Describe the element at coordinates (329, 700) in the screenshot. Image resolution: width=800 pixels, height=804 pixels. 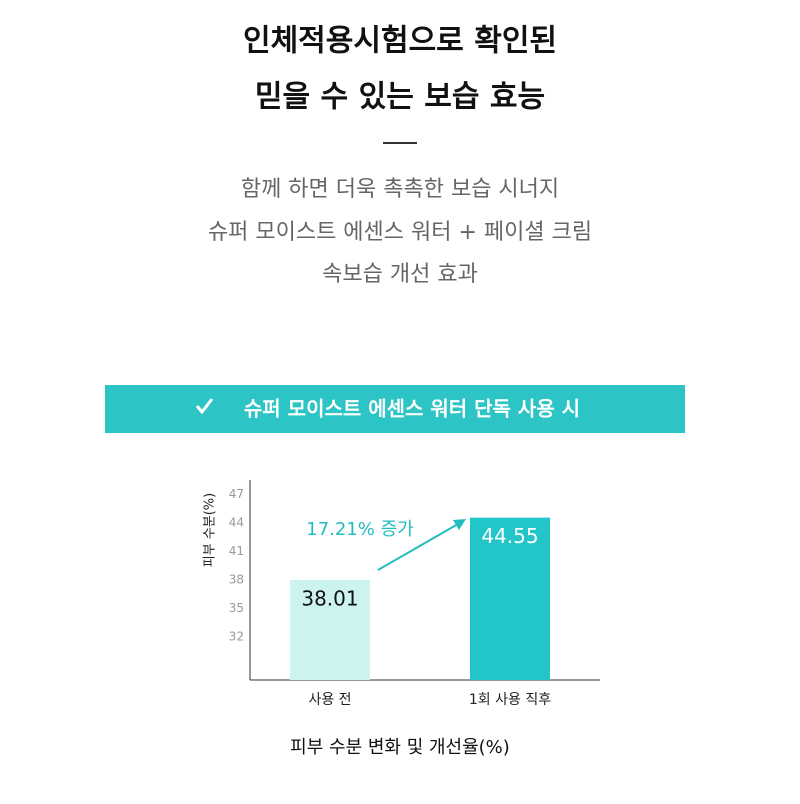
I see `x-tick-label: 사용 전` at that location.